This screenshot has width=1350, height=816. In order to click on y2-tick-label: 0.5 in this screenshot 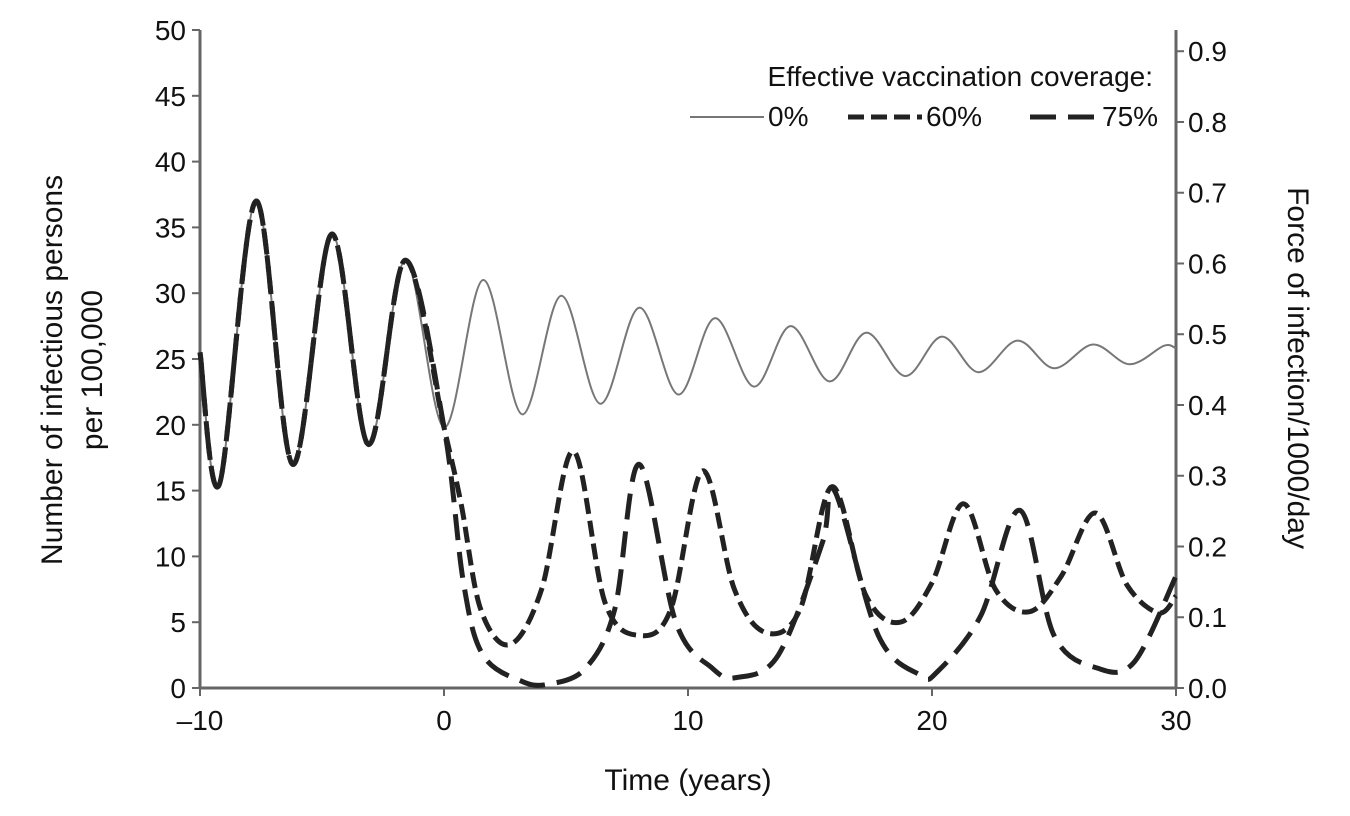, I will do `click(1207, 334)`.